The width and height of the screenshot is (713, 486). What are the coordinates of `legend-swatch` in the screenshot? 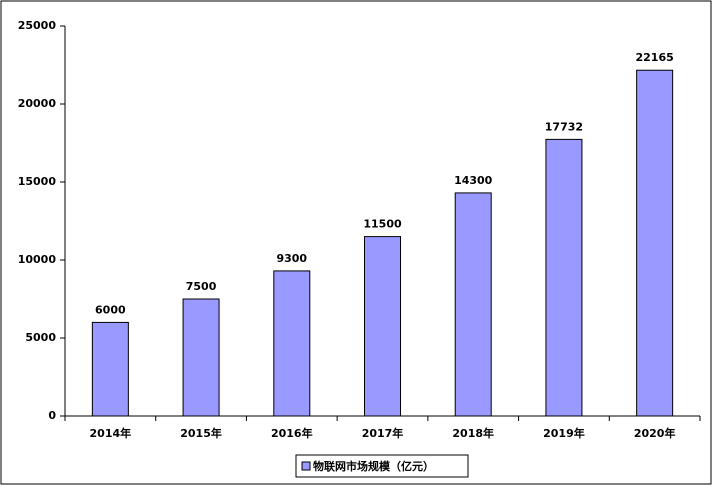 It's located at (306, 466).